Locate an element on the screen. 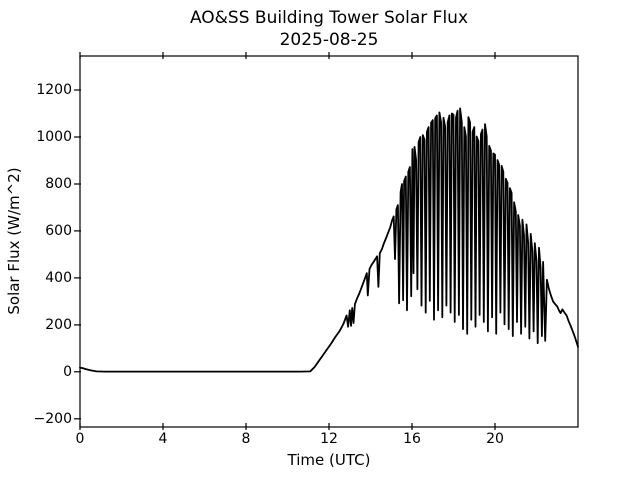  x-tick-label: 20 is located at coordinates (495, 439).